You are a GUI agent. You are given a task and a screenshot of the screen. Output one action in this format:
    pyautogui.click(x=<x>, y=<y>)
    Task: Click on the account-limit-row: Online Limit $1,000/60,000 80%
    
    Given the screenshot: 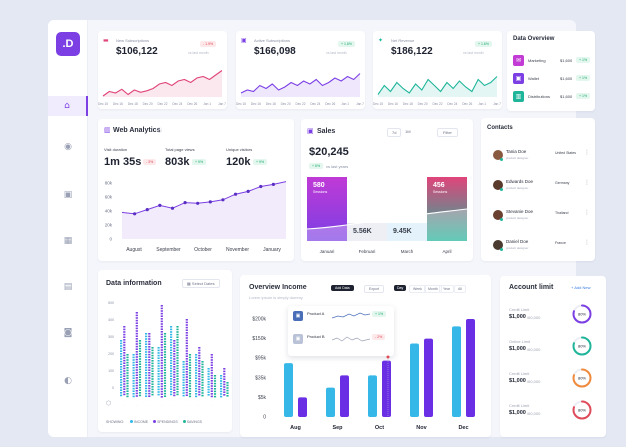 What is the action you would take?
    pyautogui.click(x=555, y=347)
    